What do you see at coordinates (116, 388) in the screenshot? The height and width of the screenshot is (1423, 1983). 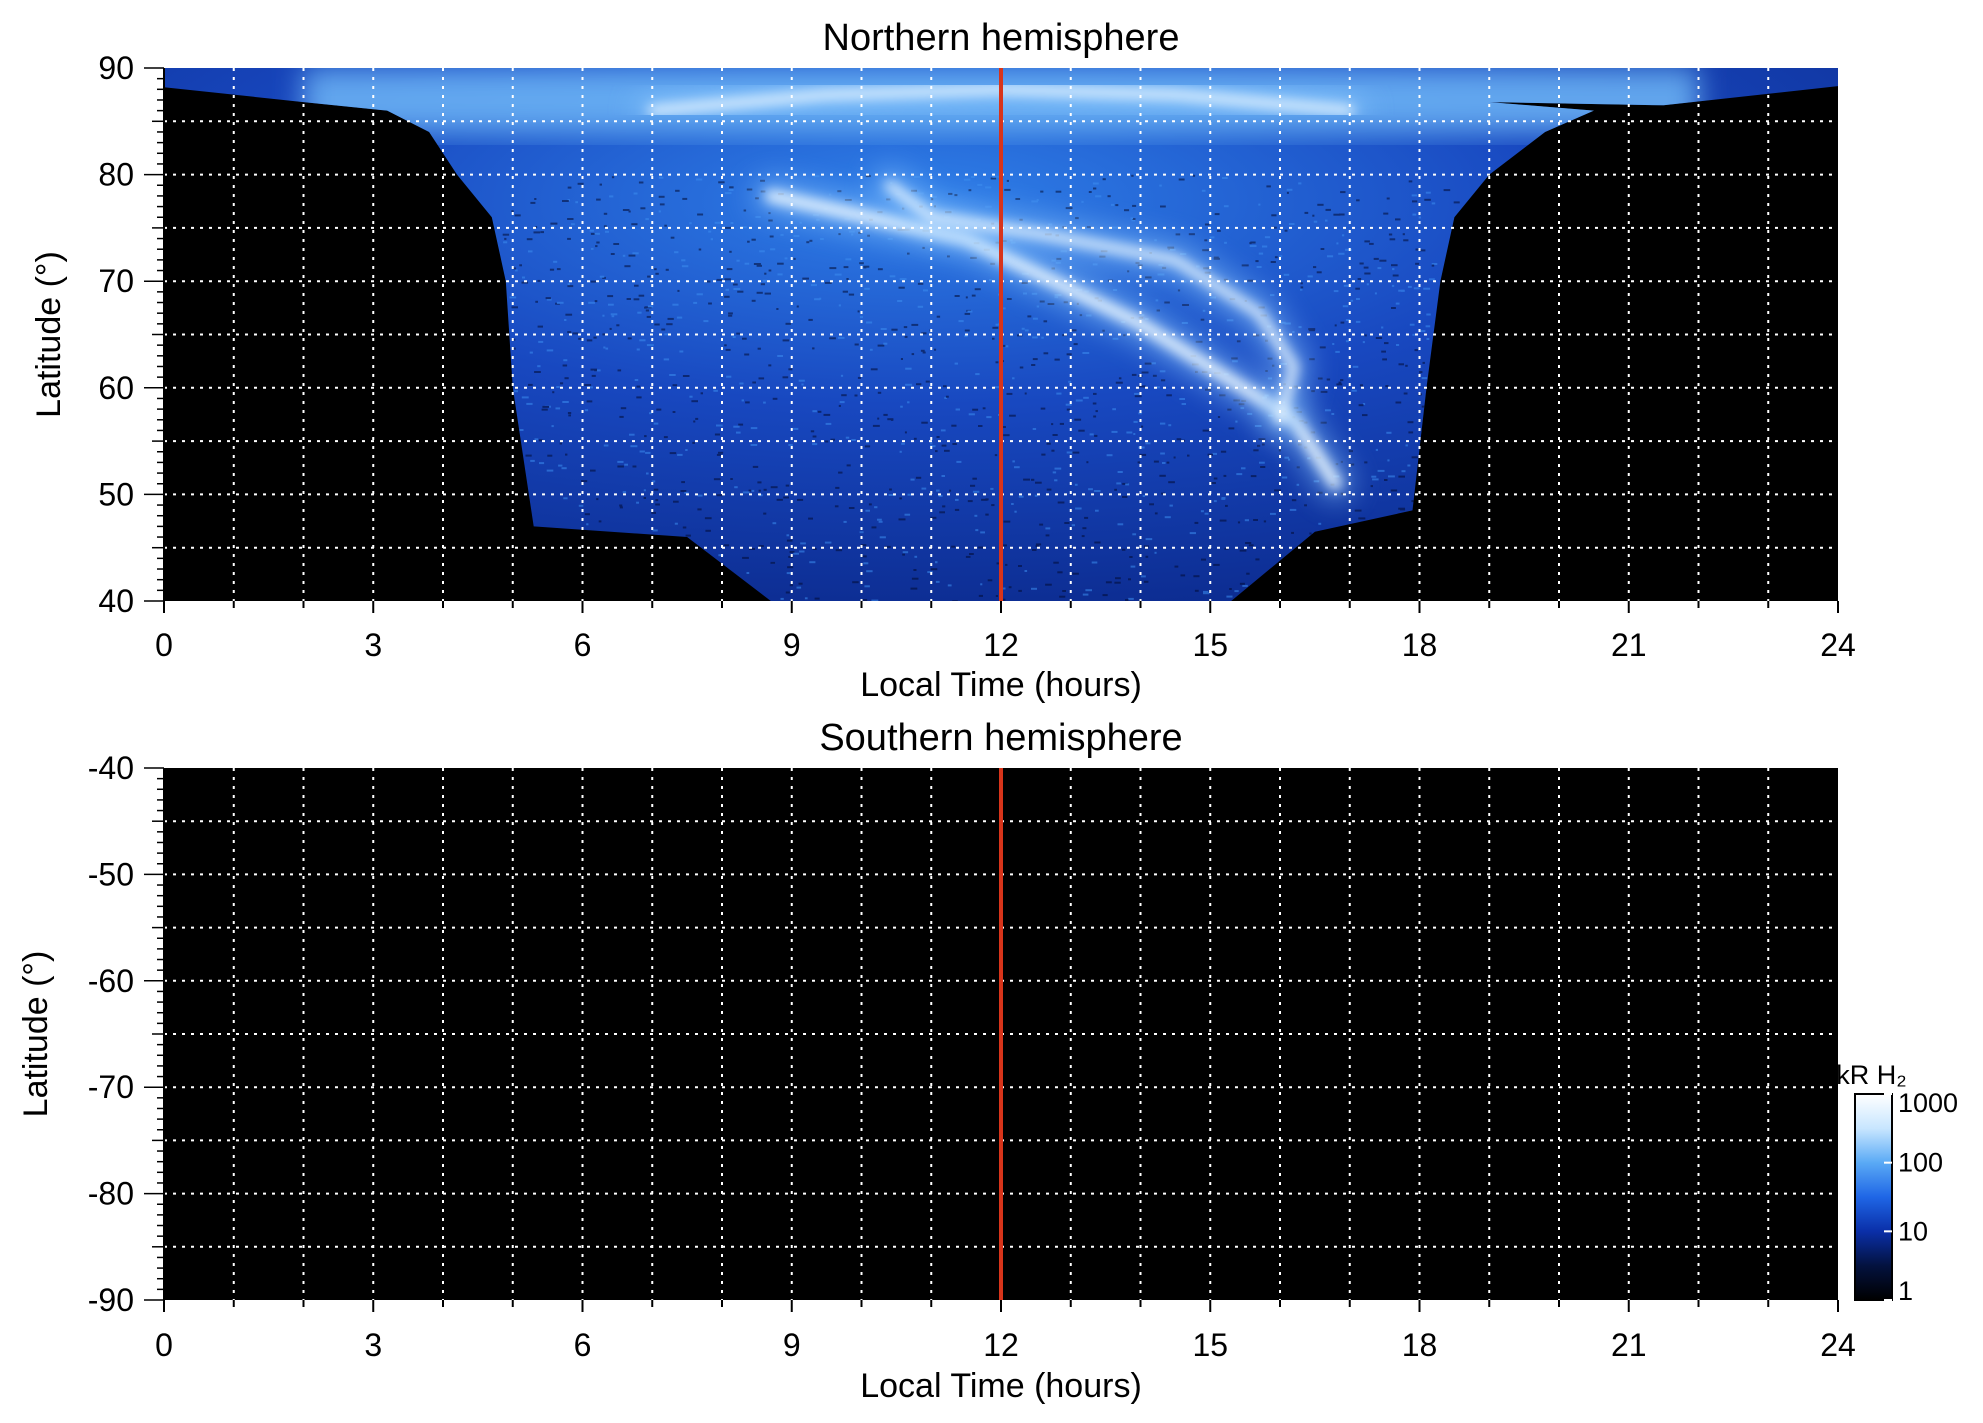 I see `y-tick-label: 60` at bounding box center [116, 388].